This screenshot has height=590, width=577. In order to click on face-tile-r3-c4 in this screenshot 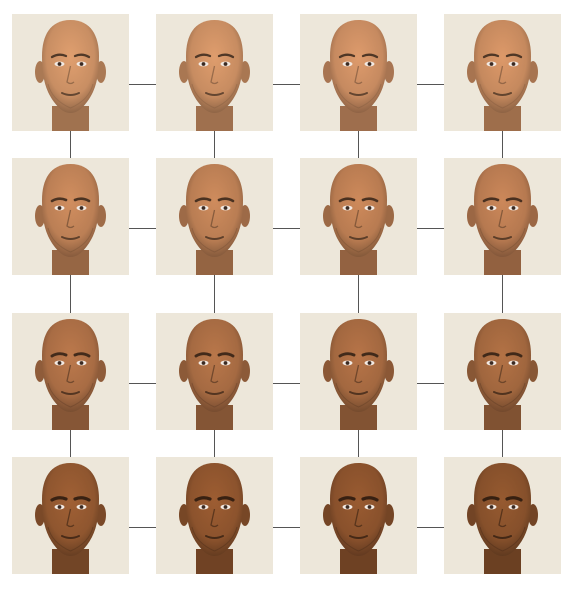, I will do `click(502, 371)`.